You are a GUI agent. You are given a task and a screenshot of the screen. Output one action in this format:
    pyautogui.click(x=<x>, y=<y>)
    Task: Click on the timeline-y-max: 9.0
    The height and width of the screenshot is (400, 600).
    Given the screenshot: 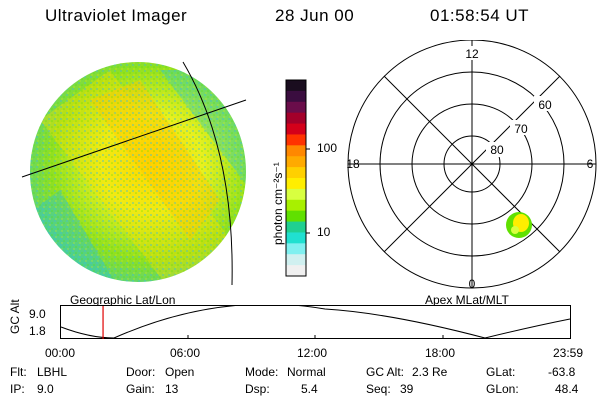 What is the action you would take?
    pyautogui.click(x=37, y=314)
    